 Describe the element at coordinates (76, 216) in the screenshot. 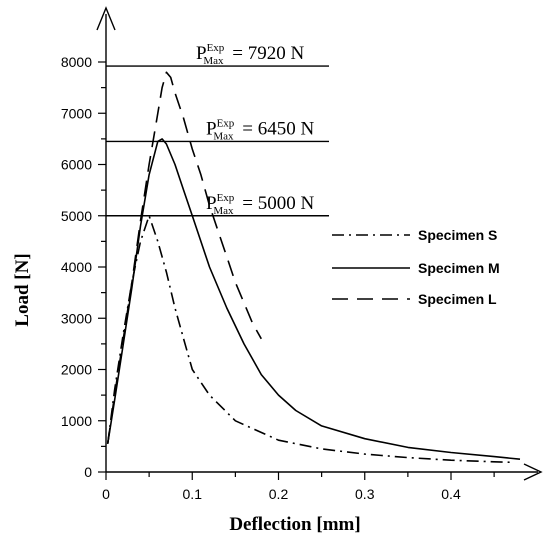

I see `y-tick-label: 5000` at that location.